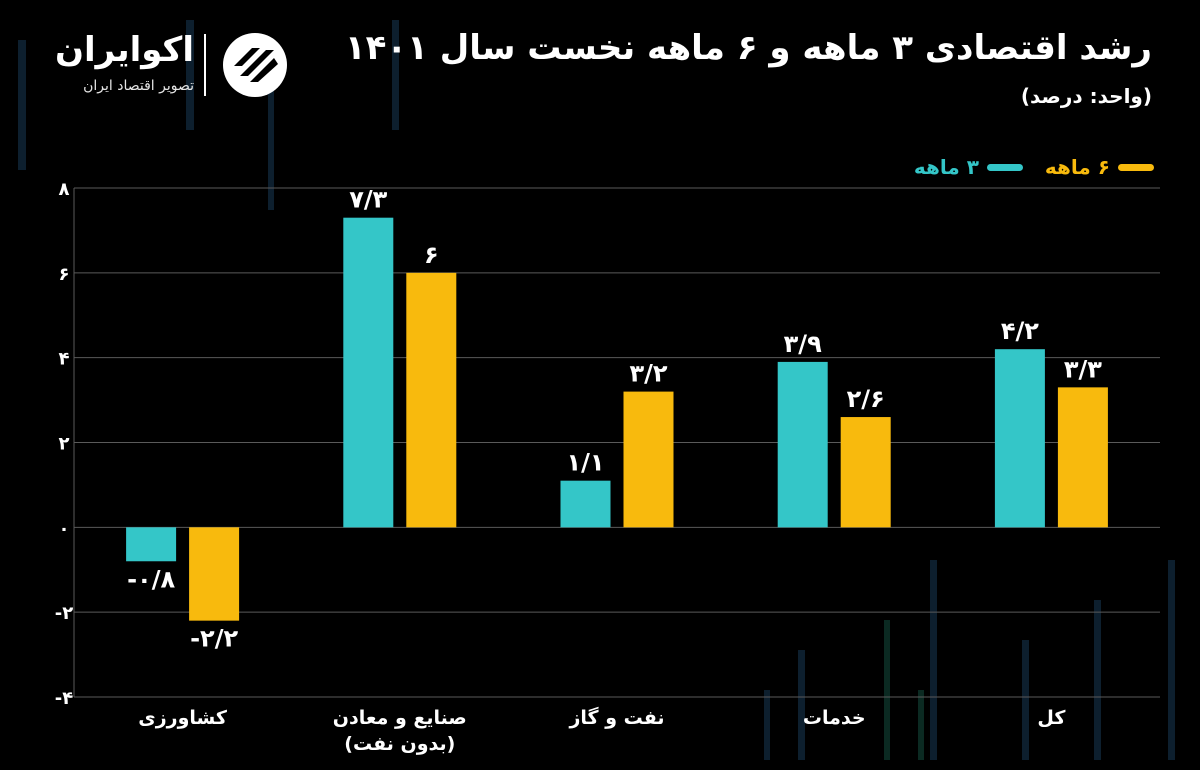 This screenshot has height=770, width=1200. Describe the element at coordinates (183, 718) in the screenshot. I see `x-tick-label: کشاورزی` at that location.